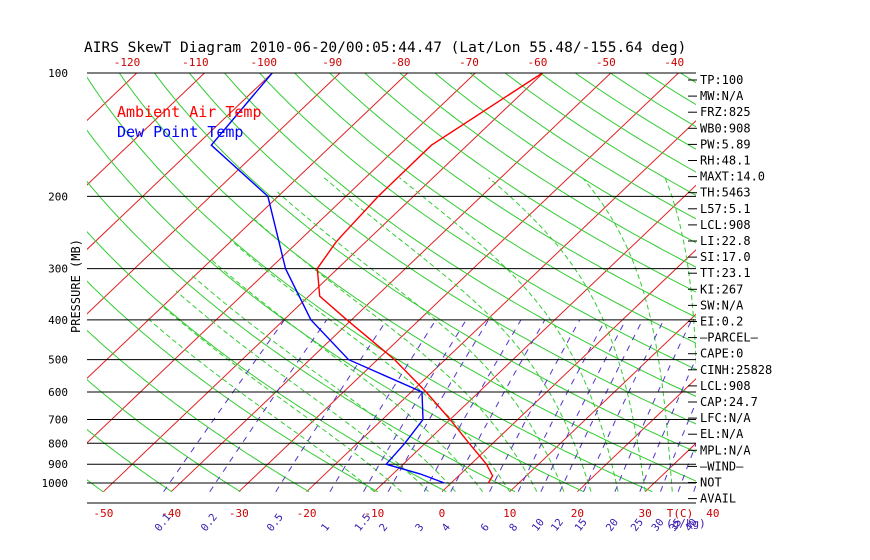 Image resolution: width=870 pixels, height=560 pixels. Describe the element at coordinates (680, 513) in the screenshot. I see `temperature-unit-label: T(C)` at that location.